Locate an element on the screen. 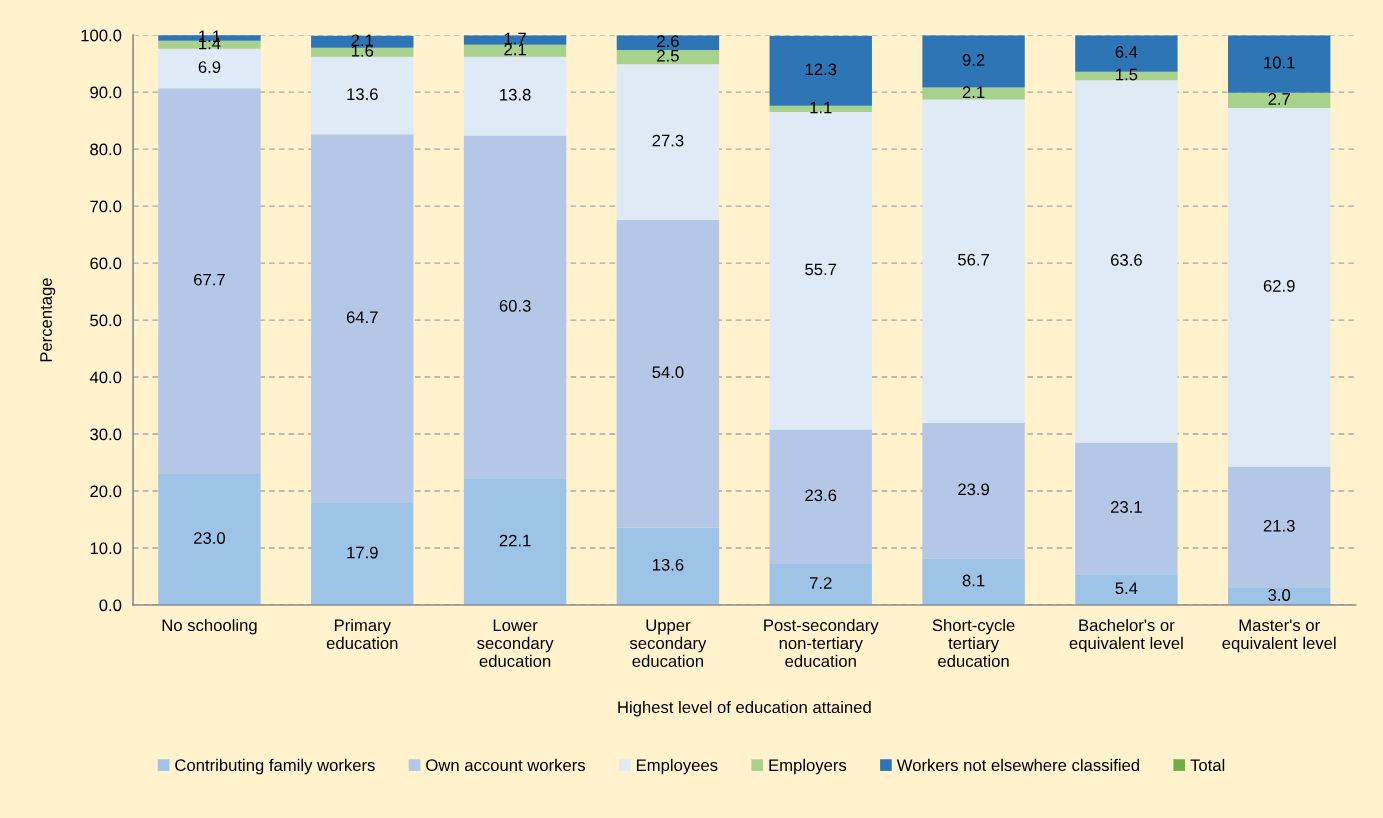 Image resolution: width=1383 pixels, height=818 pixels. data-label: 13.8 is located at coordinates (515, 94).